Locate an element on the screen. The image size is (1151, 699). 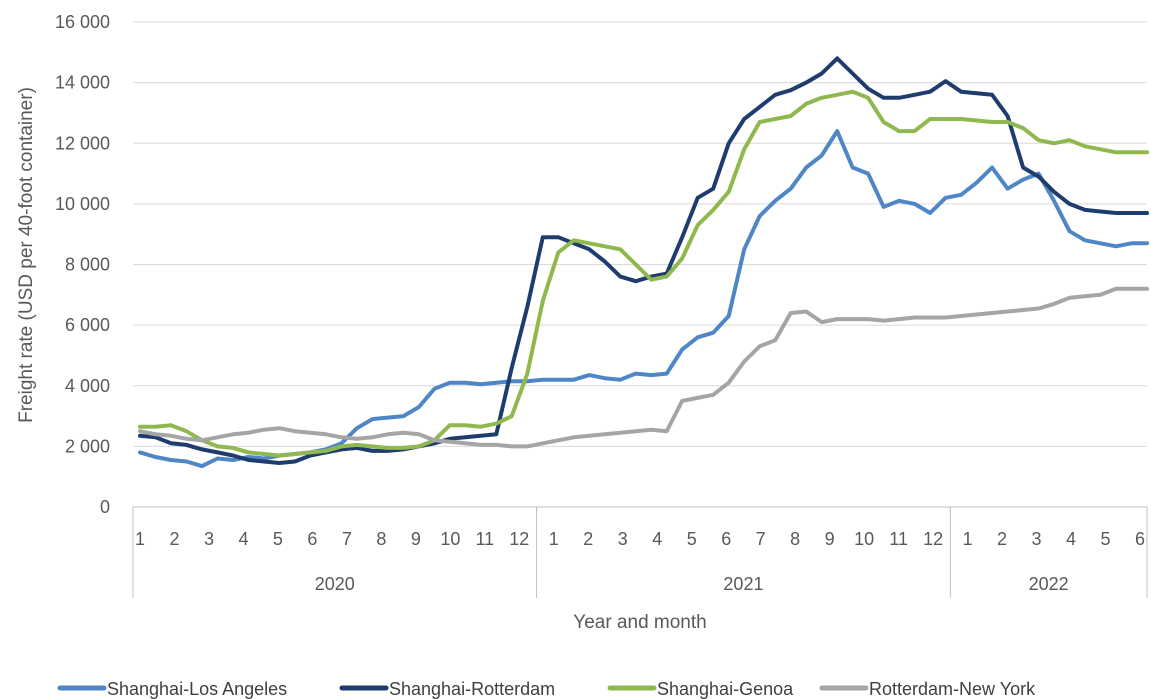
y-tick-label: 16 000 is located at coordinates (82, 22).